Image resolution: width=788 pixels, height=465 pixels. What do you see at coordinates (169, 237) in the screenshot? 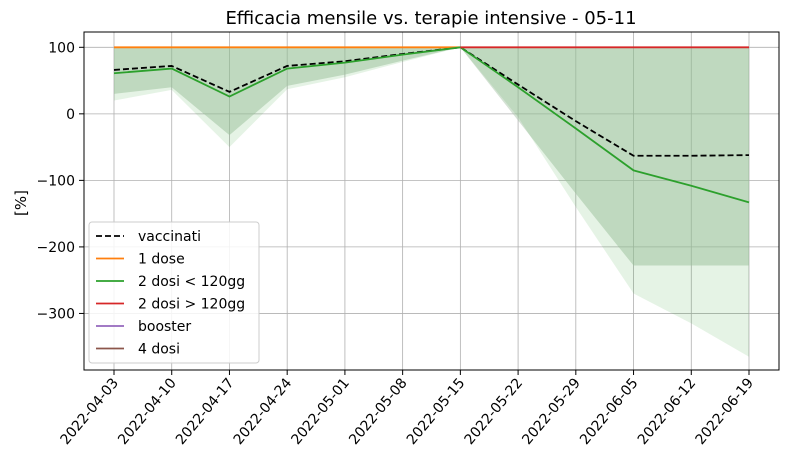
I see `legend-label: vaccinati` at bounding box center [169, 237].